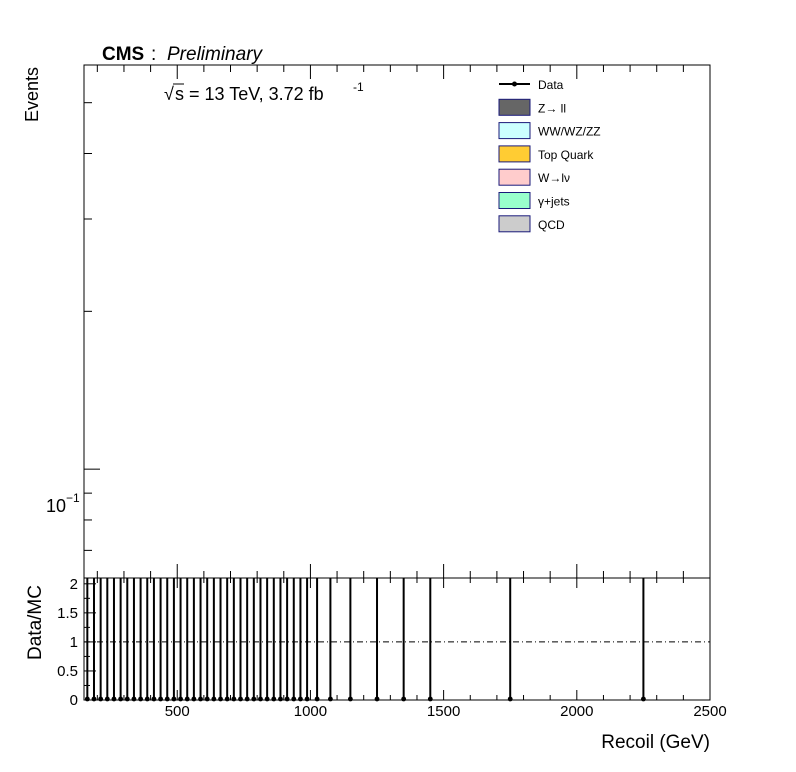  What do you see at coordinates (56, 506) in the screenshot?
I see `y-tick-label-base: 10` at bounding box center [56, 506].